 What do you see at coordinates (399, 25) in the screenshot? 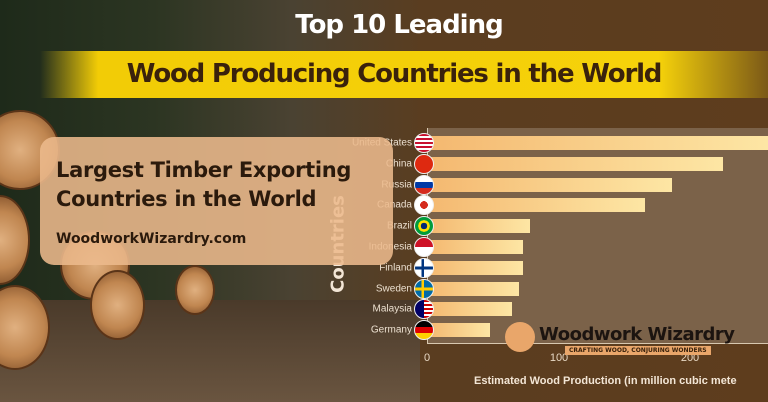
I see `header-title-line1: Top 10 Leading` at bounding box center [399, 25].